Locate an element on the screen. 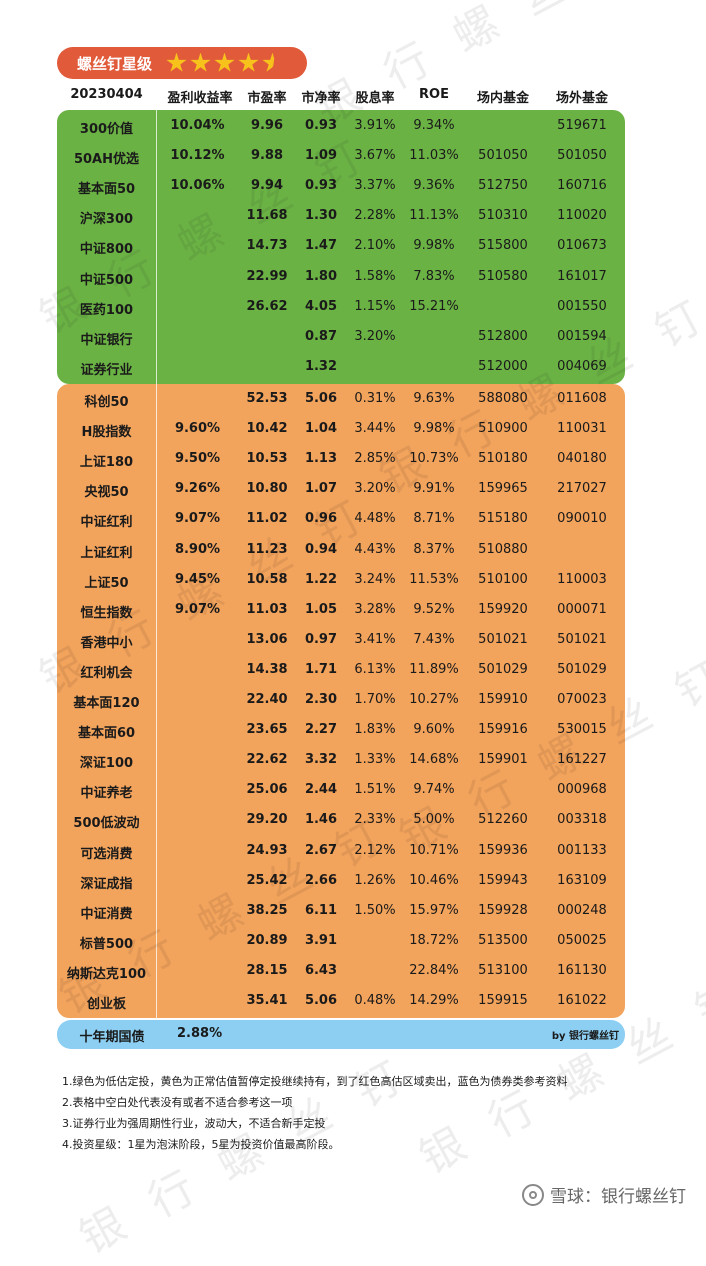  cell-out: 001550 is located at coordinates (582, 306).